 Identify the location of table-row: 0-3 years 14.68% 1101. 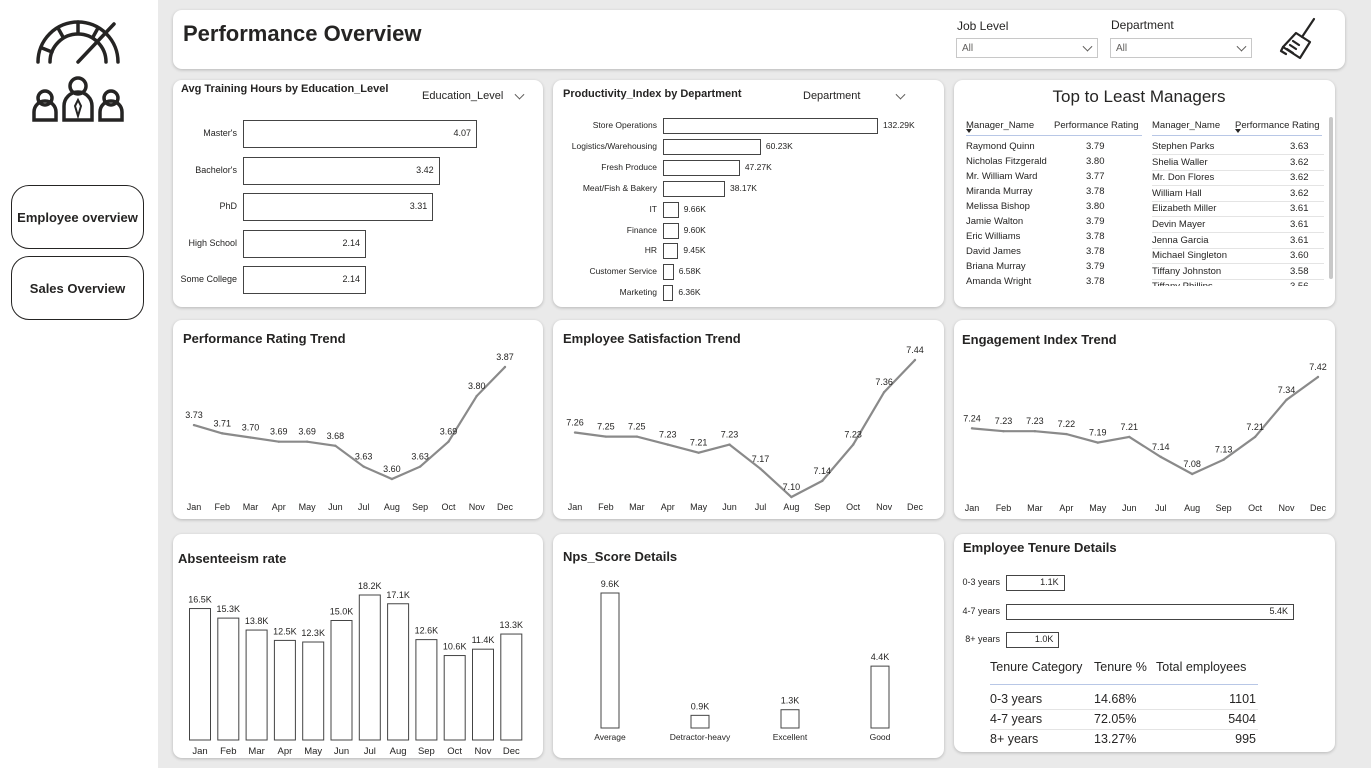
(1124, 700).